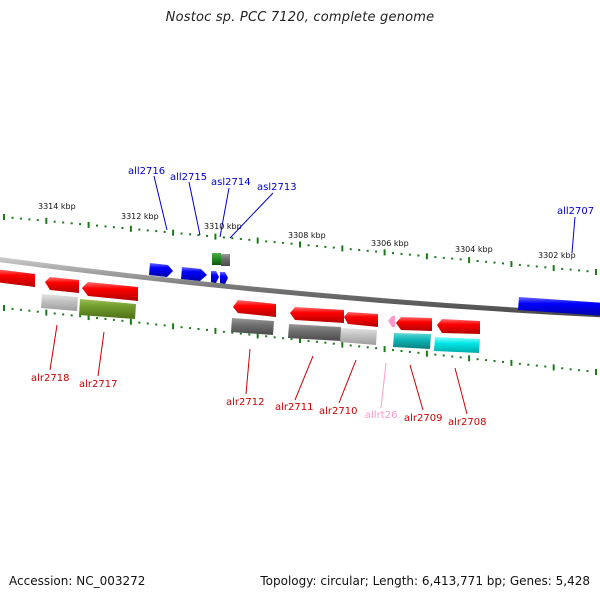 The width and height of the screenshot is (600, 600). I want to click on label-alr2709: alr2709, so click(423, 418).